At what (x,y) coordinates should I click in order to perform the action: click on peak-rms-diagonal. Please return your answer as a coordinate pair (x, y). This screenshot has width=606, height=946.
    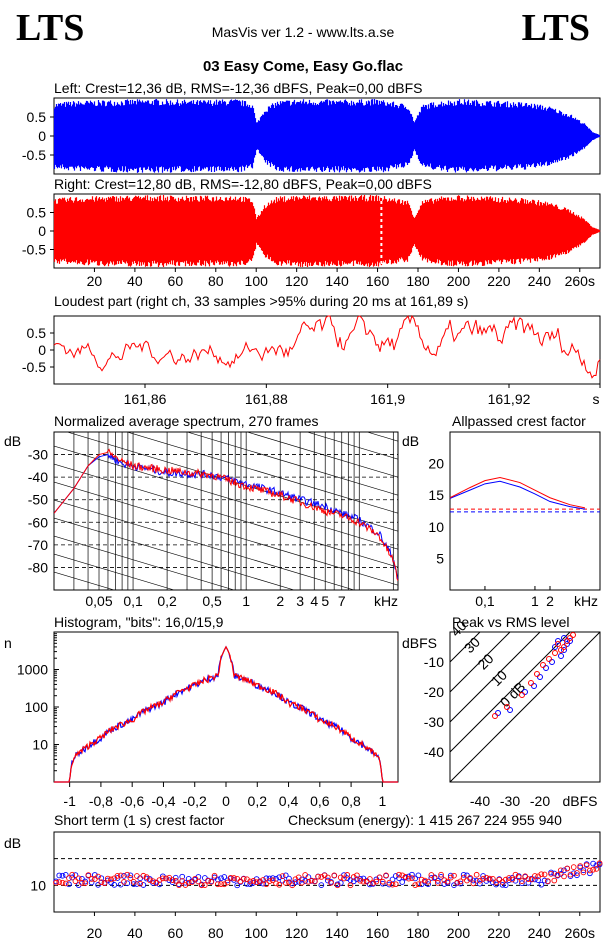
    Looking at the image, I should click on (525, 707).